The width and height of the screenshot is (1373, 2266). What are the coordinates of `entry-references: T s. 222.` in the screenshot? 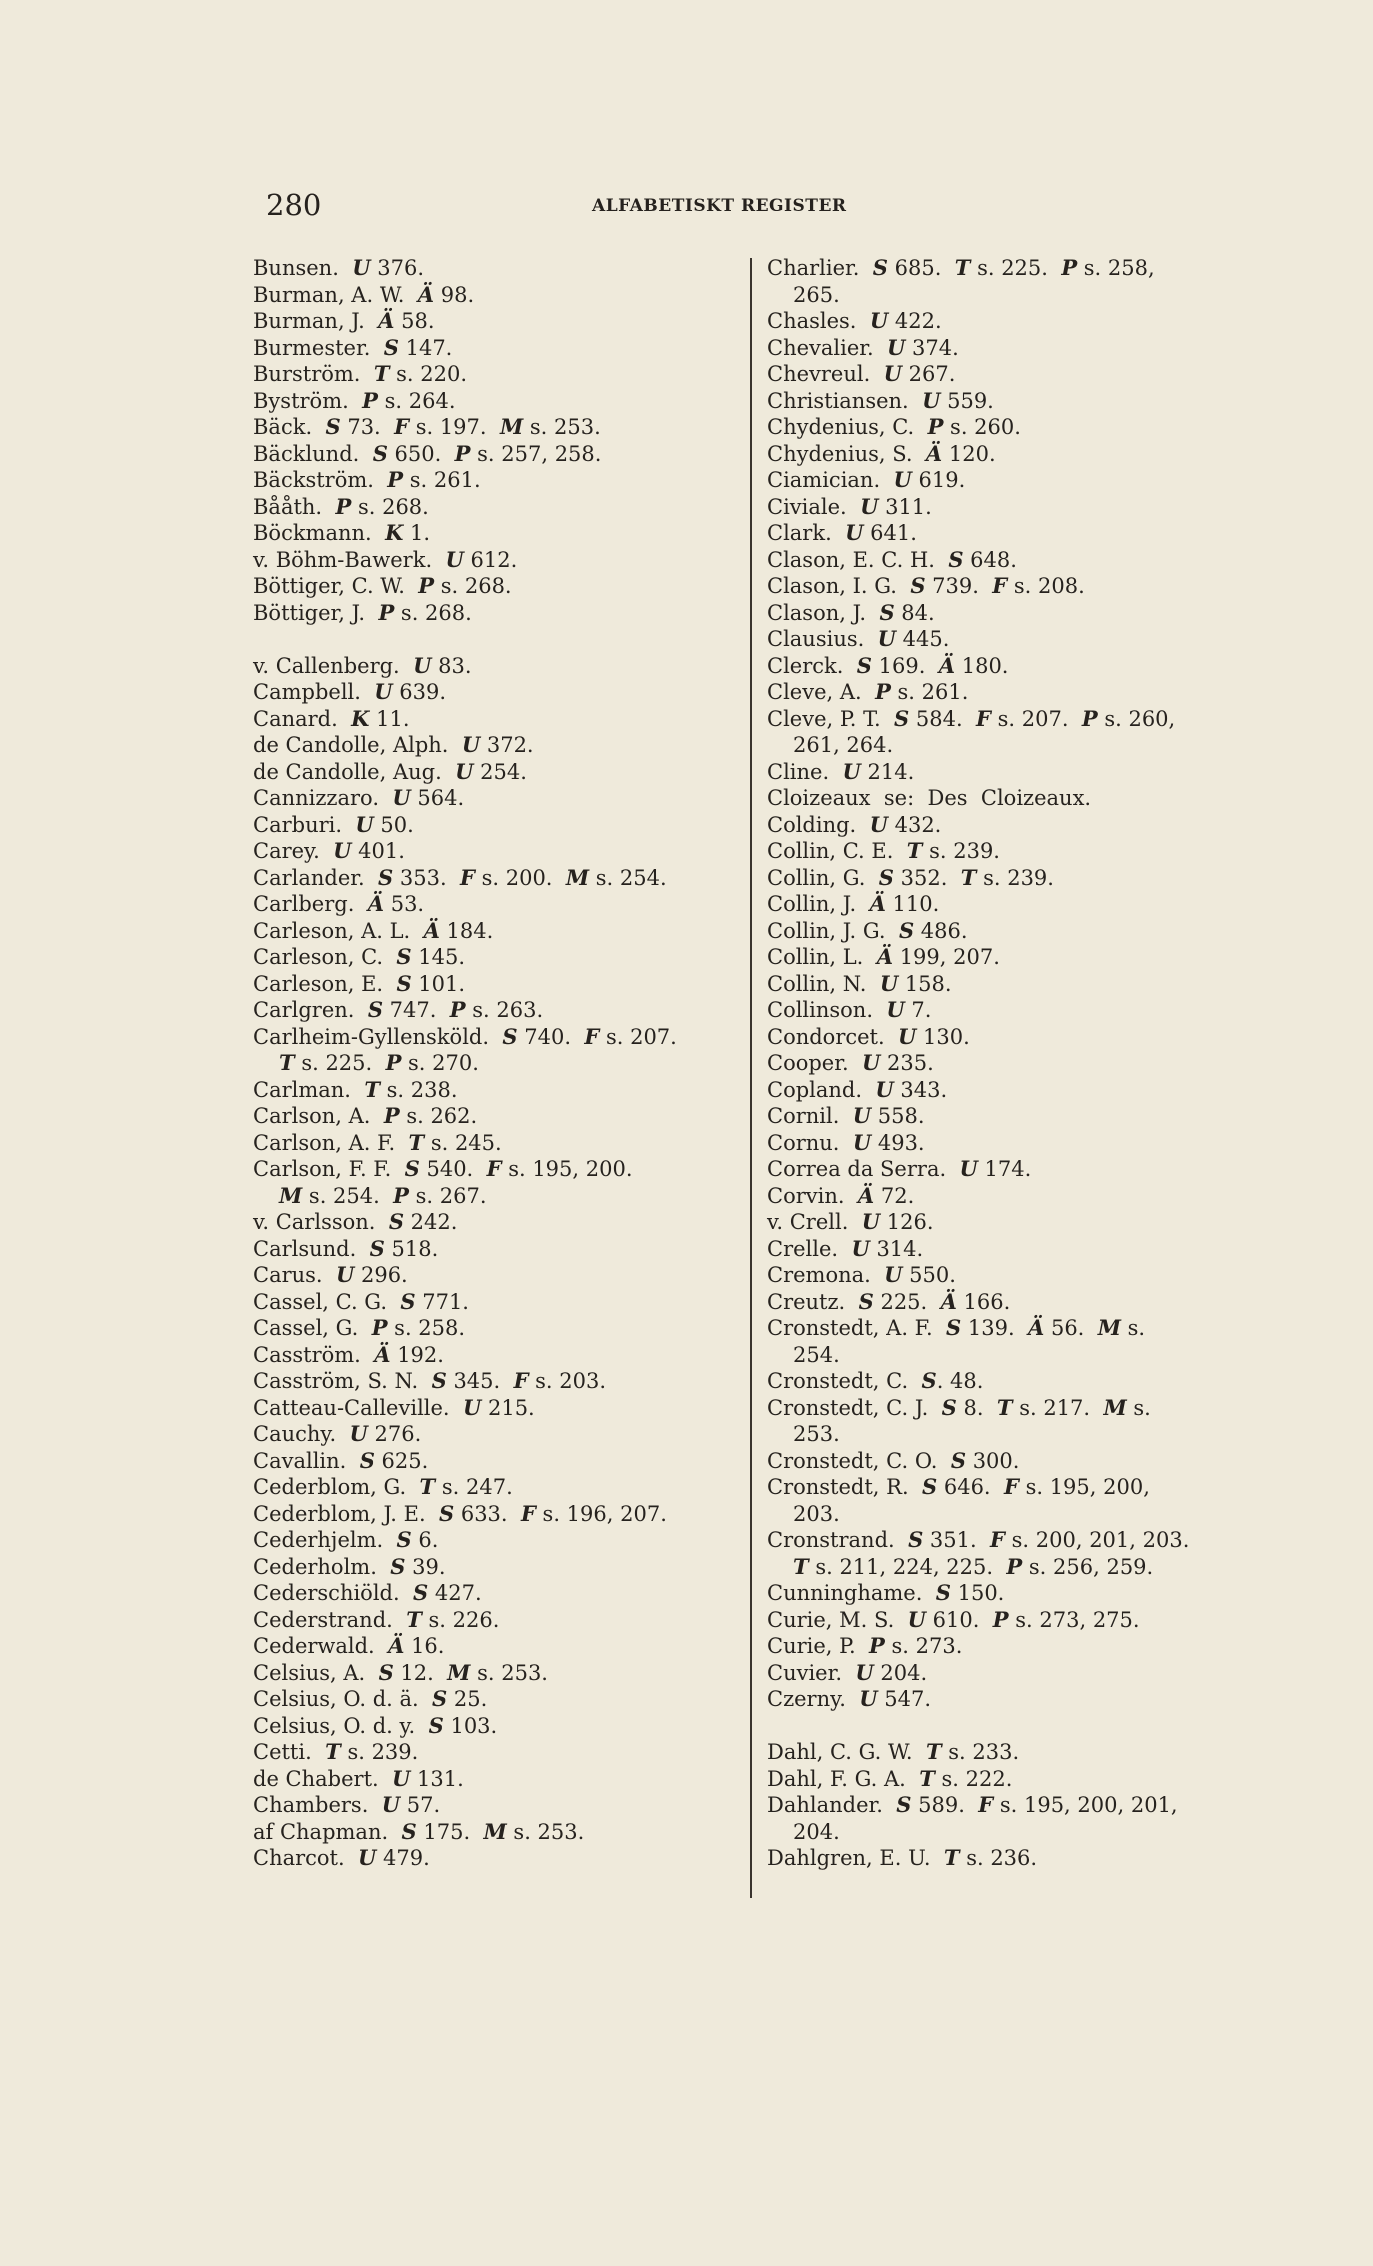 It's located at (966, 1778).